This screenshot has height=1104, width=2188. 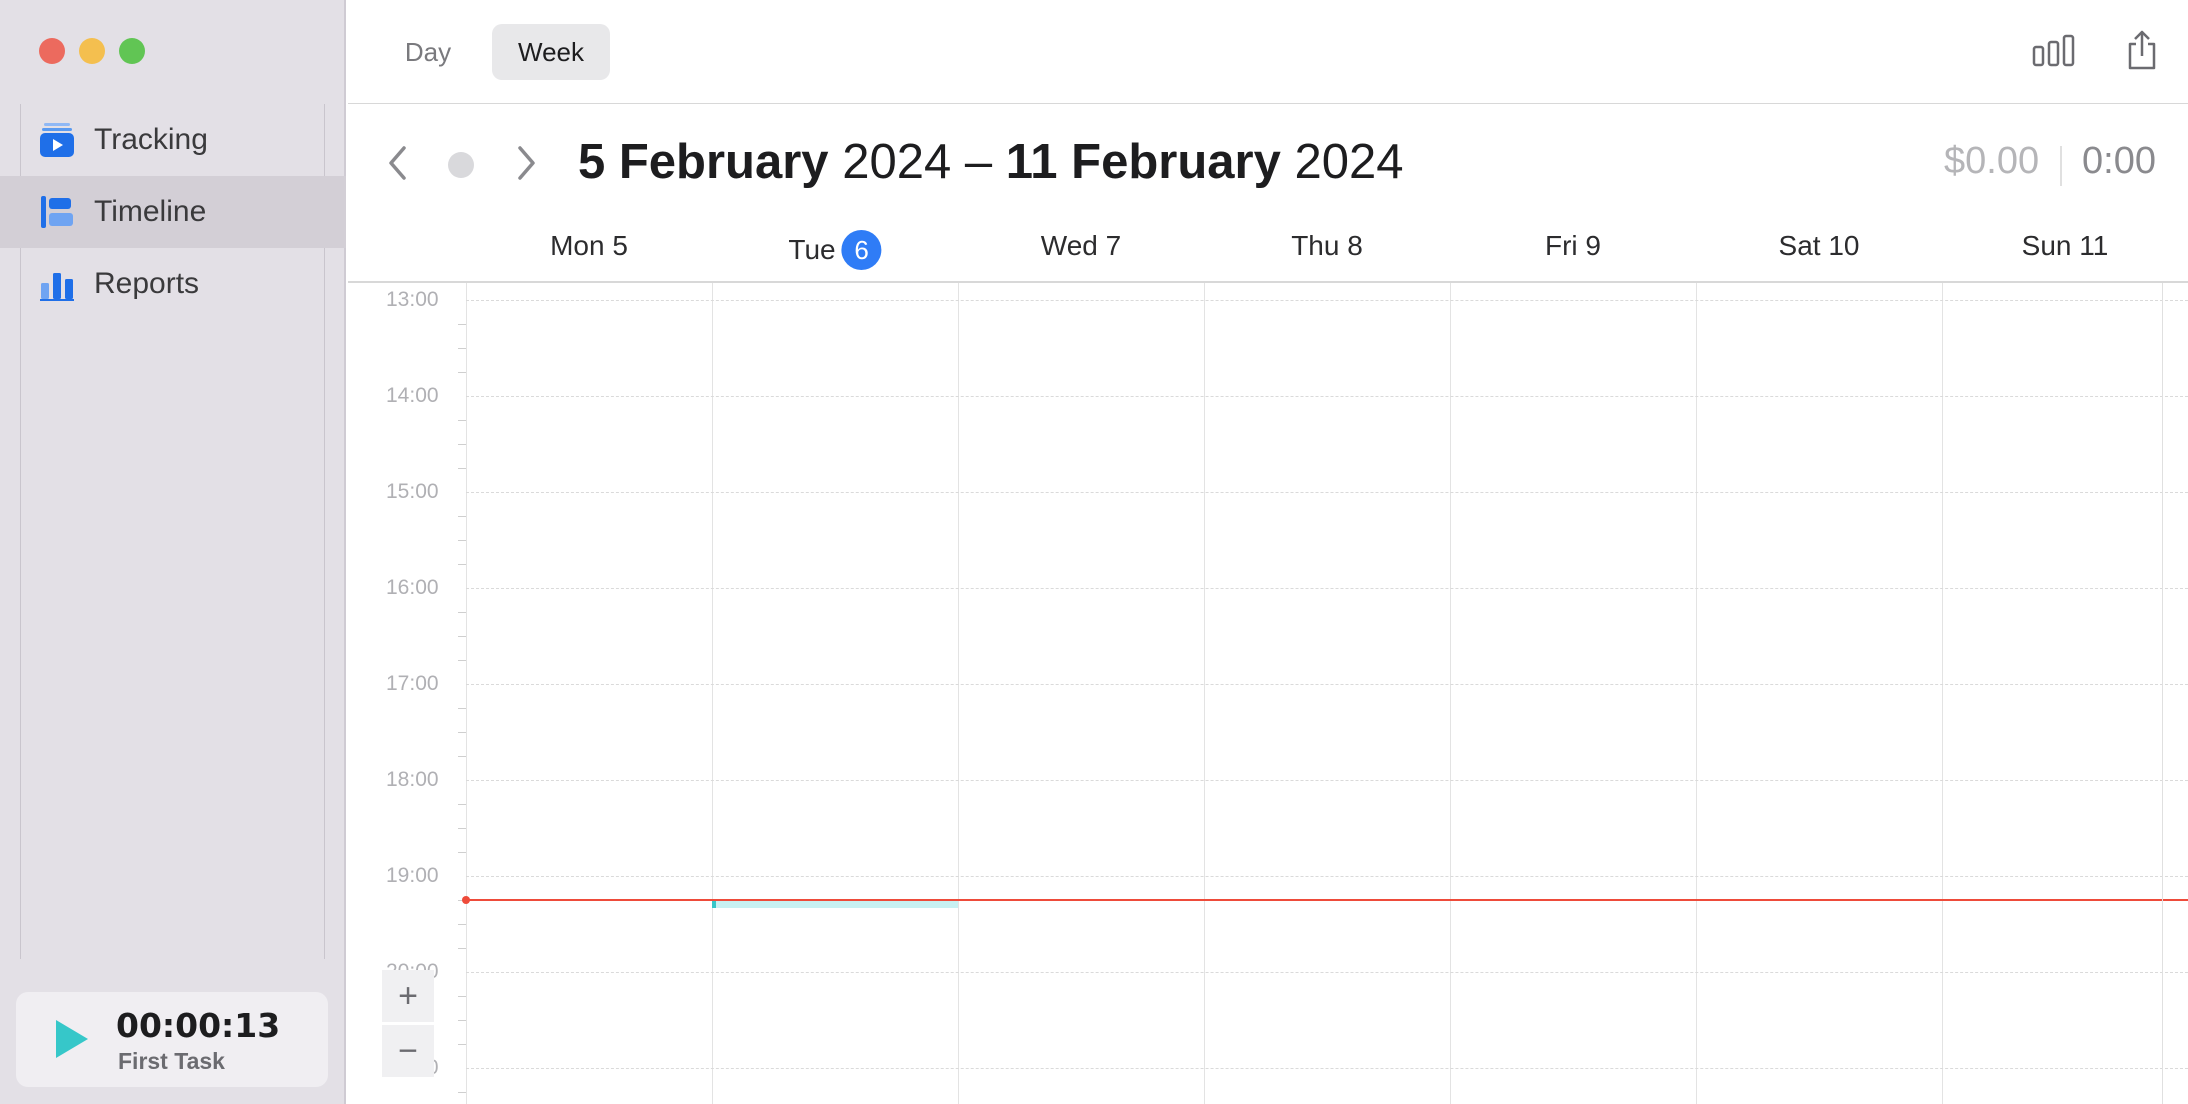 What do you see at coordinates (198, 1025) in the screenshot?
I see `timer-elapsed: 00:00:13` at bounding box center [198, 1025].